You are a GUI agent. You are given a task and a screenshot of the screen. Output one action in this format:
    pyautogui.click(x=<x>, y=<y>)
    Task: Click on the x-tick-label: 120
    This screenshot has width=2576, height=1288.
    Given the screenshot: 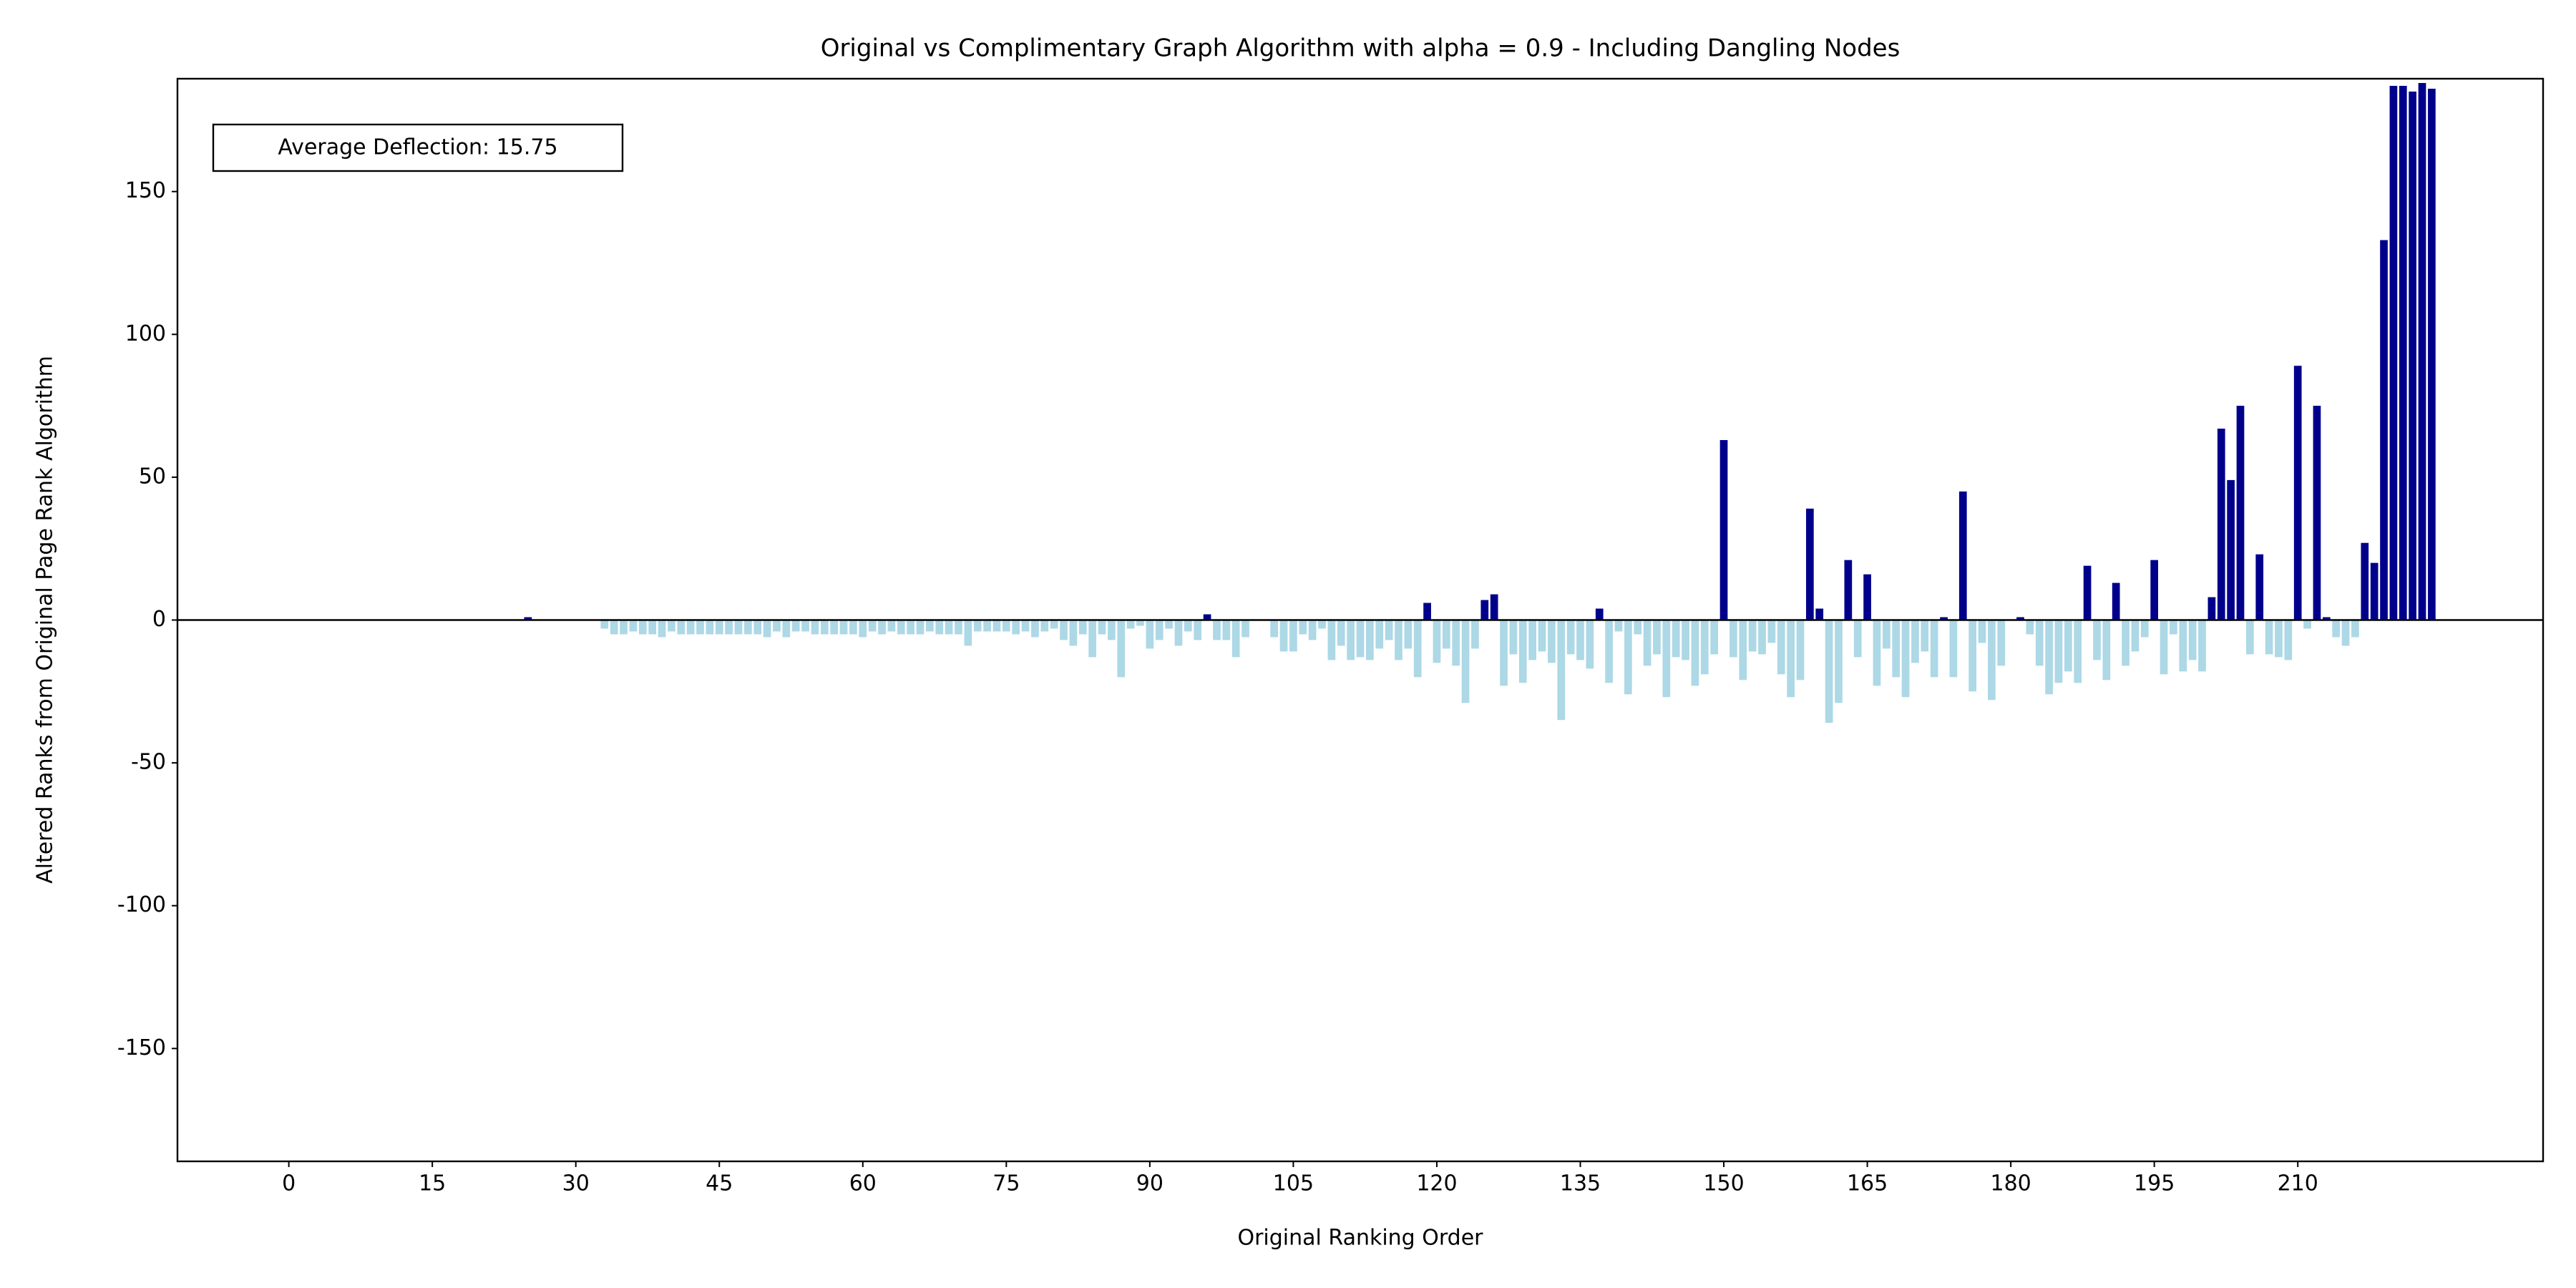 What is the action you would take?
    pyautogui.click(x=1436, y=1183)
    